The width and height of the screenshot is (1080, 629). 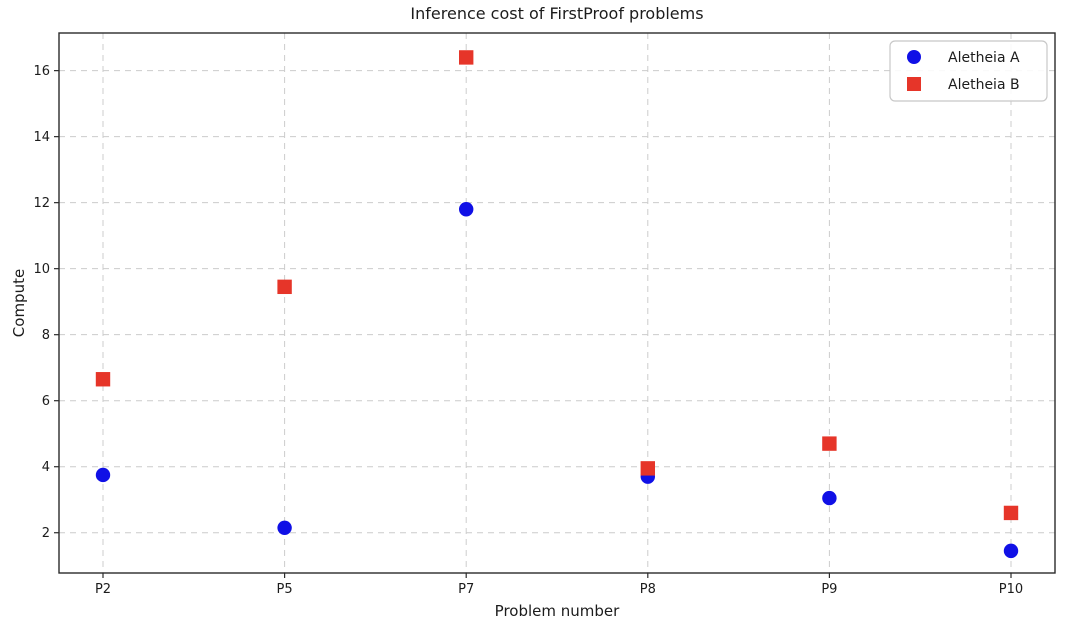 I want to click on chart-title: Inference cost of FirstProof problems, so click(x=557, y=13).